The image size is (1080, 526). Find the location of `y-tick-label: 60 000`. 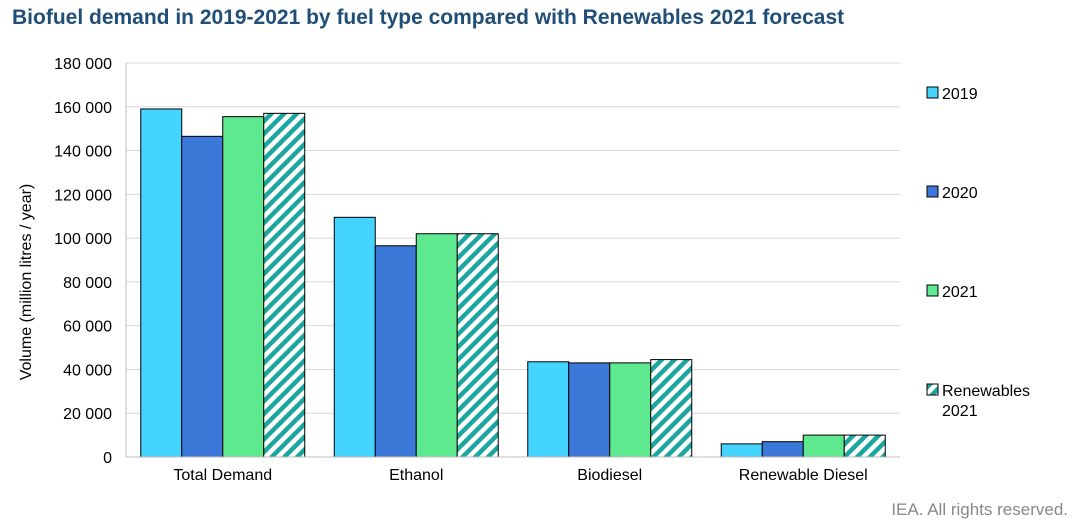

y-tick-label: 60 000 is located at coordinates (87, 327).